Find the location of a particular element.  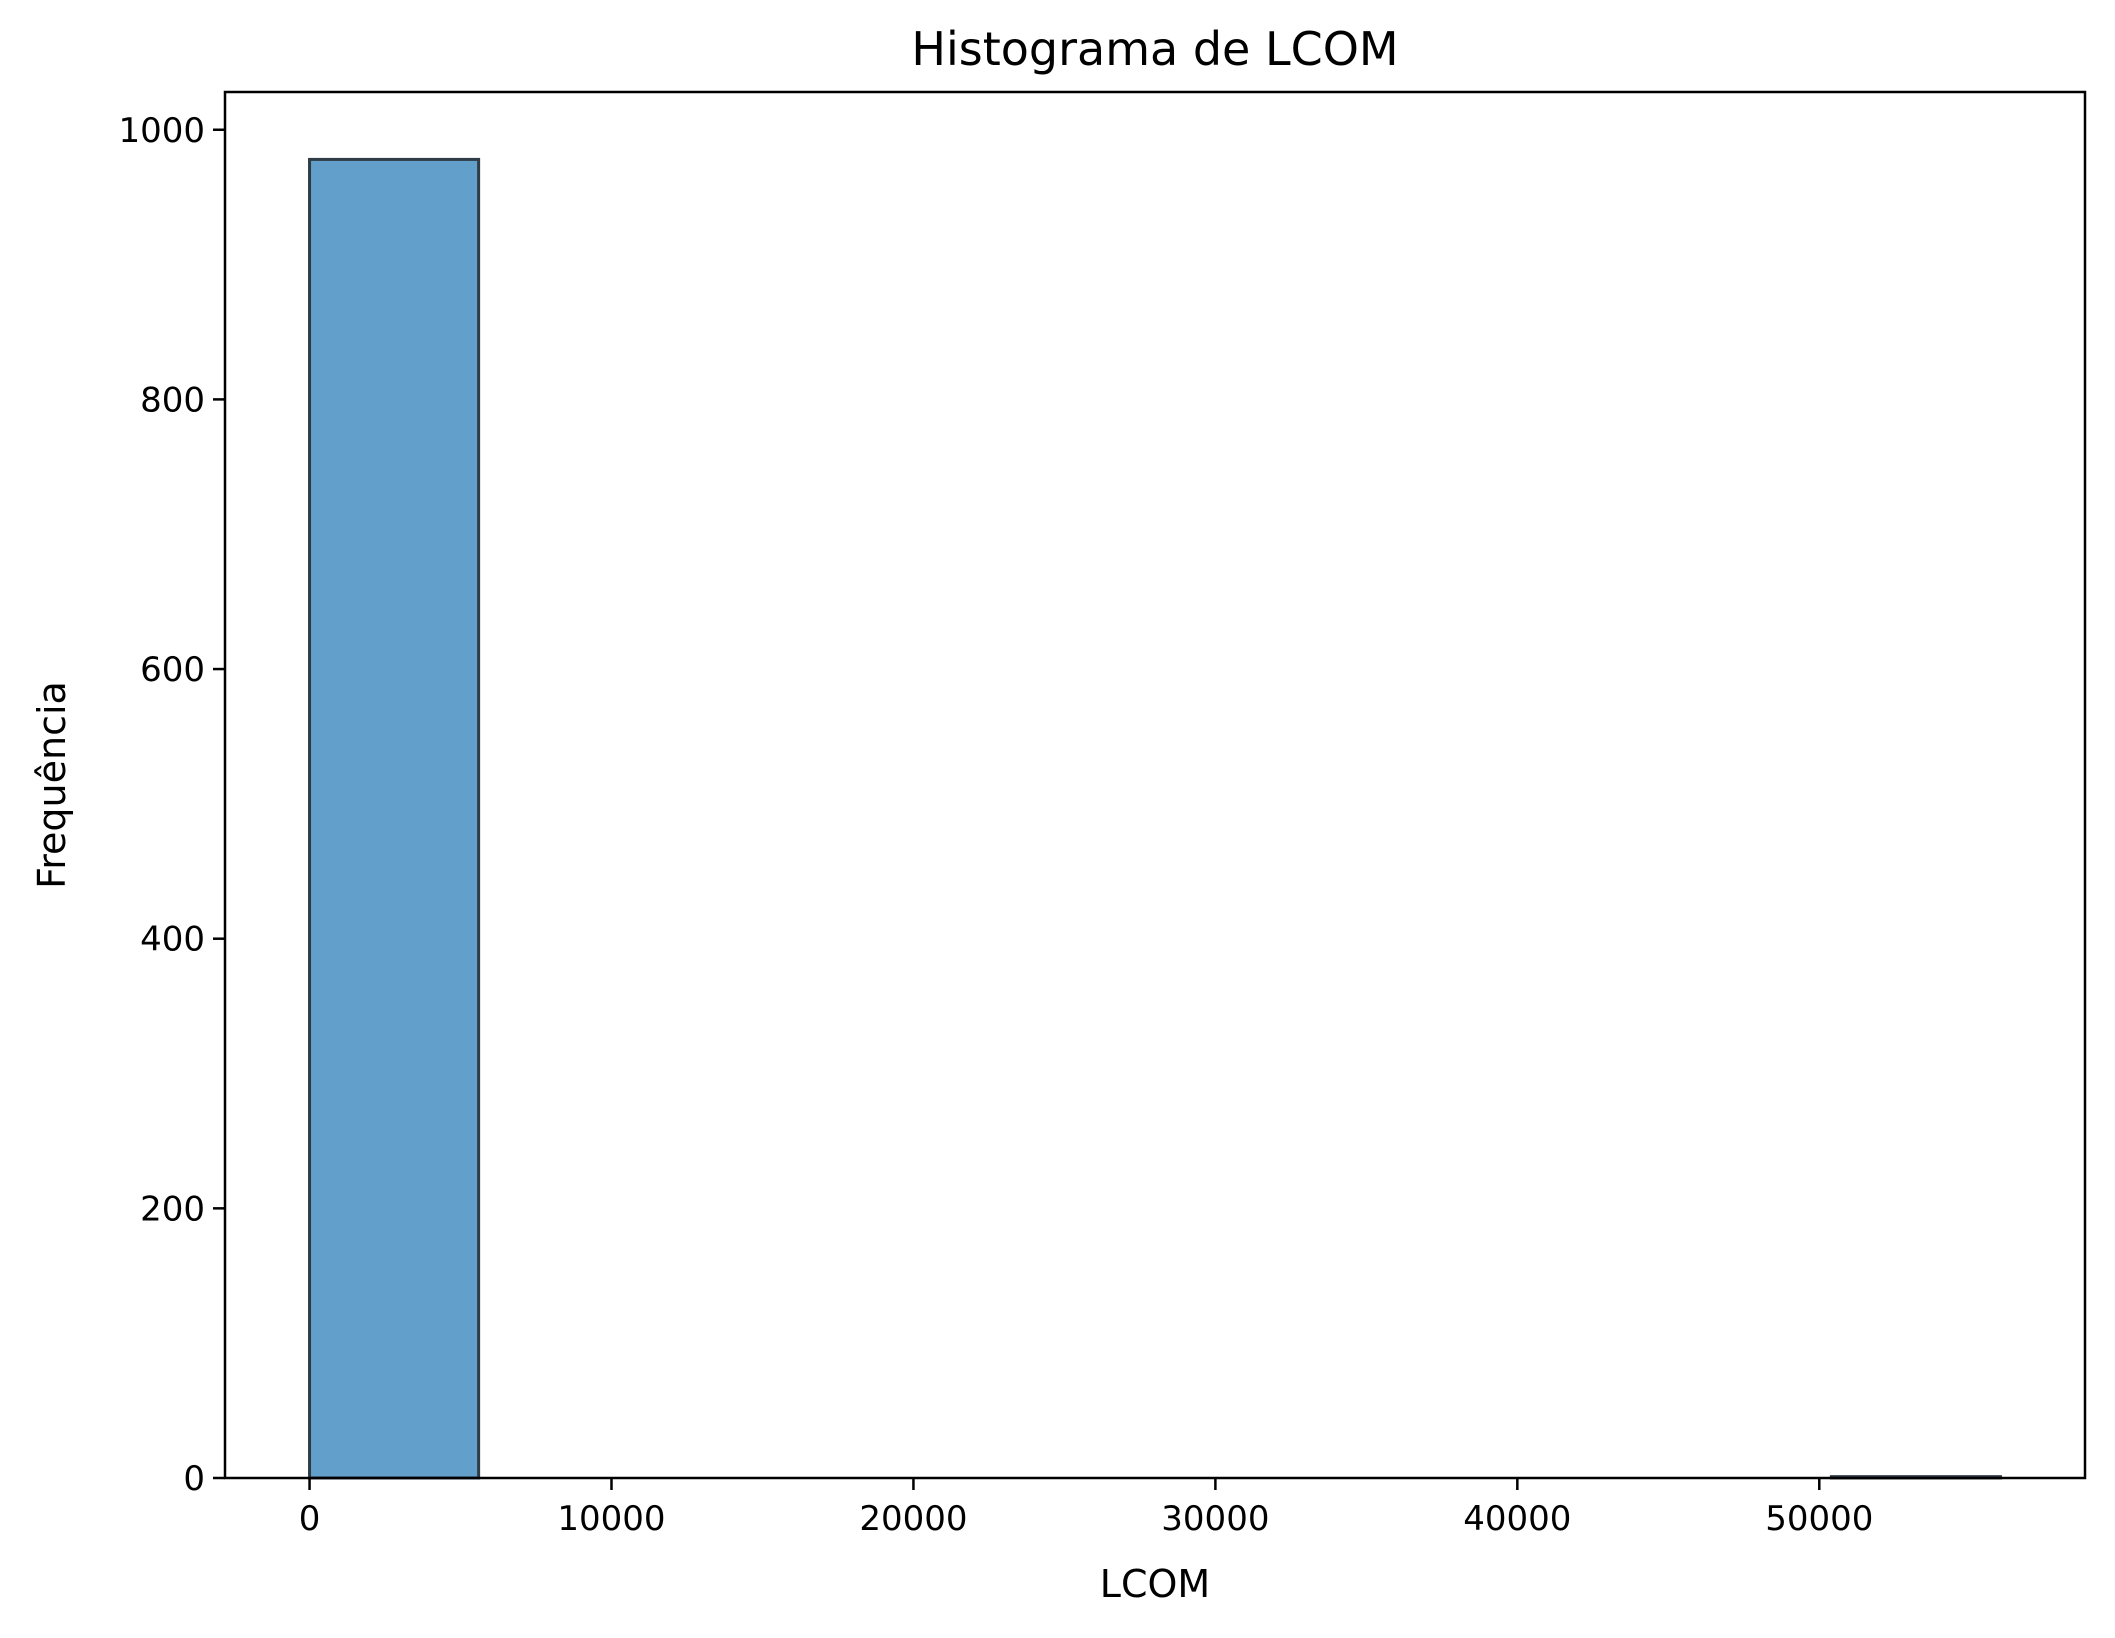

x-tick-label-2: 20000 is located at coordinates (913, 1519).